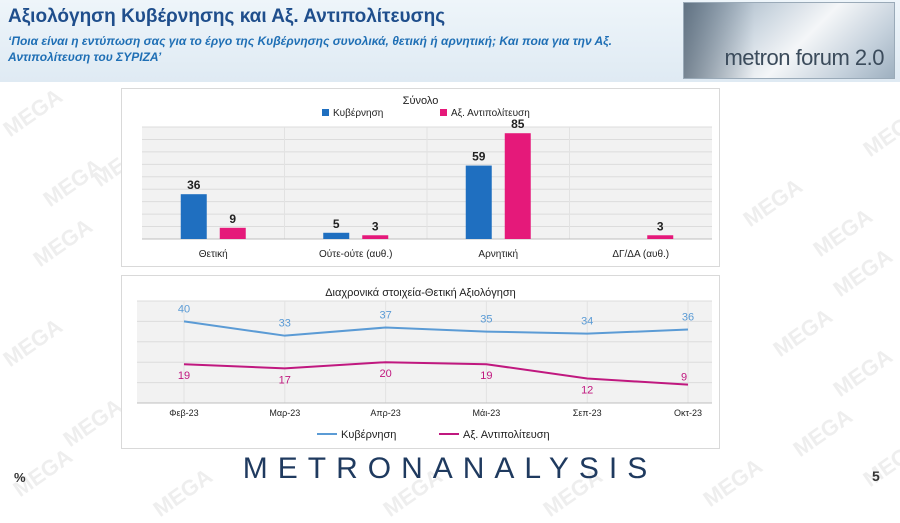  What do you see at coordinates (284, 413) in the screenshot?
I see `category-label: Μαρ-23` at bounding box center [284, 413].